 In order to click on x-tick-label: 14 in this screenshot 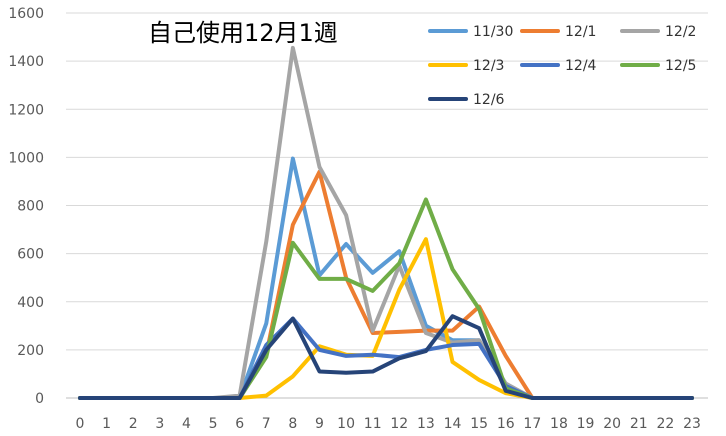, I will do `click(453, 424)`.